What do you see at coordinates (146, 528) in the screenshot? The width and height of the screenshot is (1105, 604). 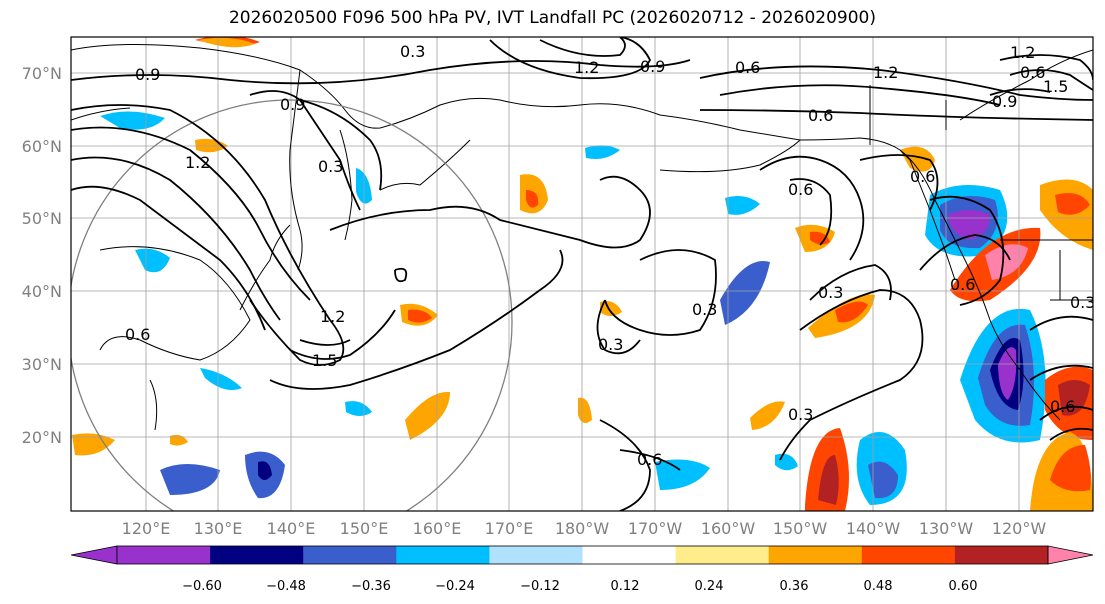 I see `lon-tick-label: 120°E` at bounding box center [146, 528].